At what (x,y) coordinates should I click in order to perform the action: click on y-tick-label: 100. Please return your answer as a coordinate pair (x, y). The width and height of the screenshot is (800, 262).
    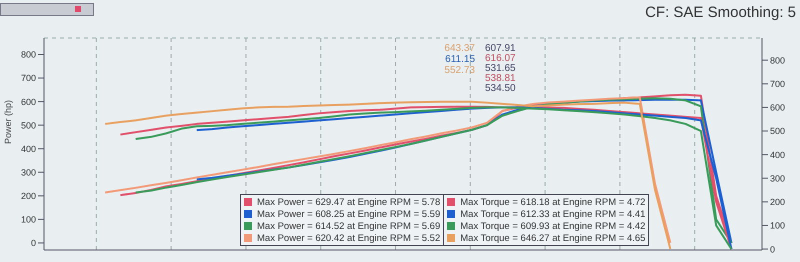
    Looking at the image, I should click on (28, 219).